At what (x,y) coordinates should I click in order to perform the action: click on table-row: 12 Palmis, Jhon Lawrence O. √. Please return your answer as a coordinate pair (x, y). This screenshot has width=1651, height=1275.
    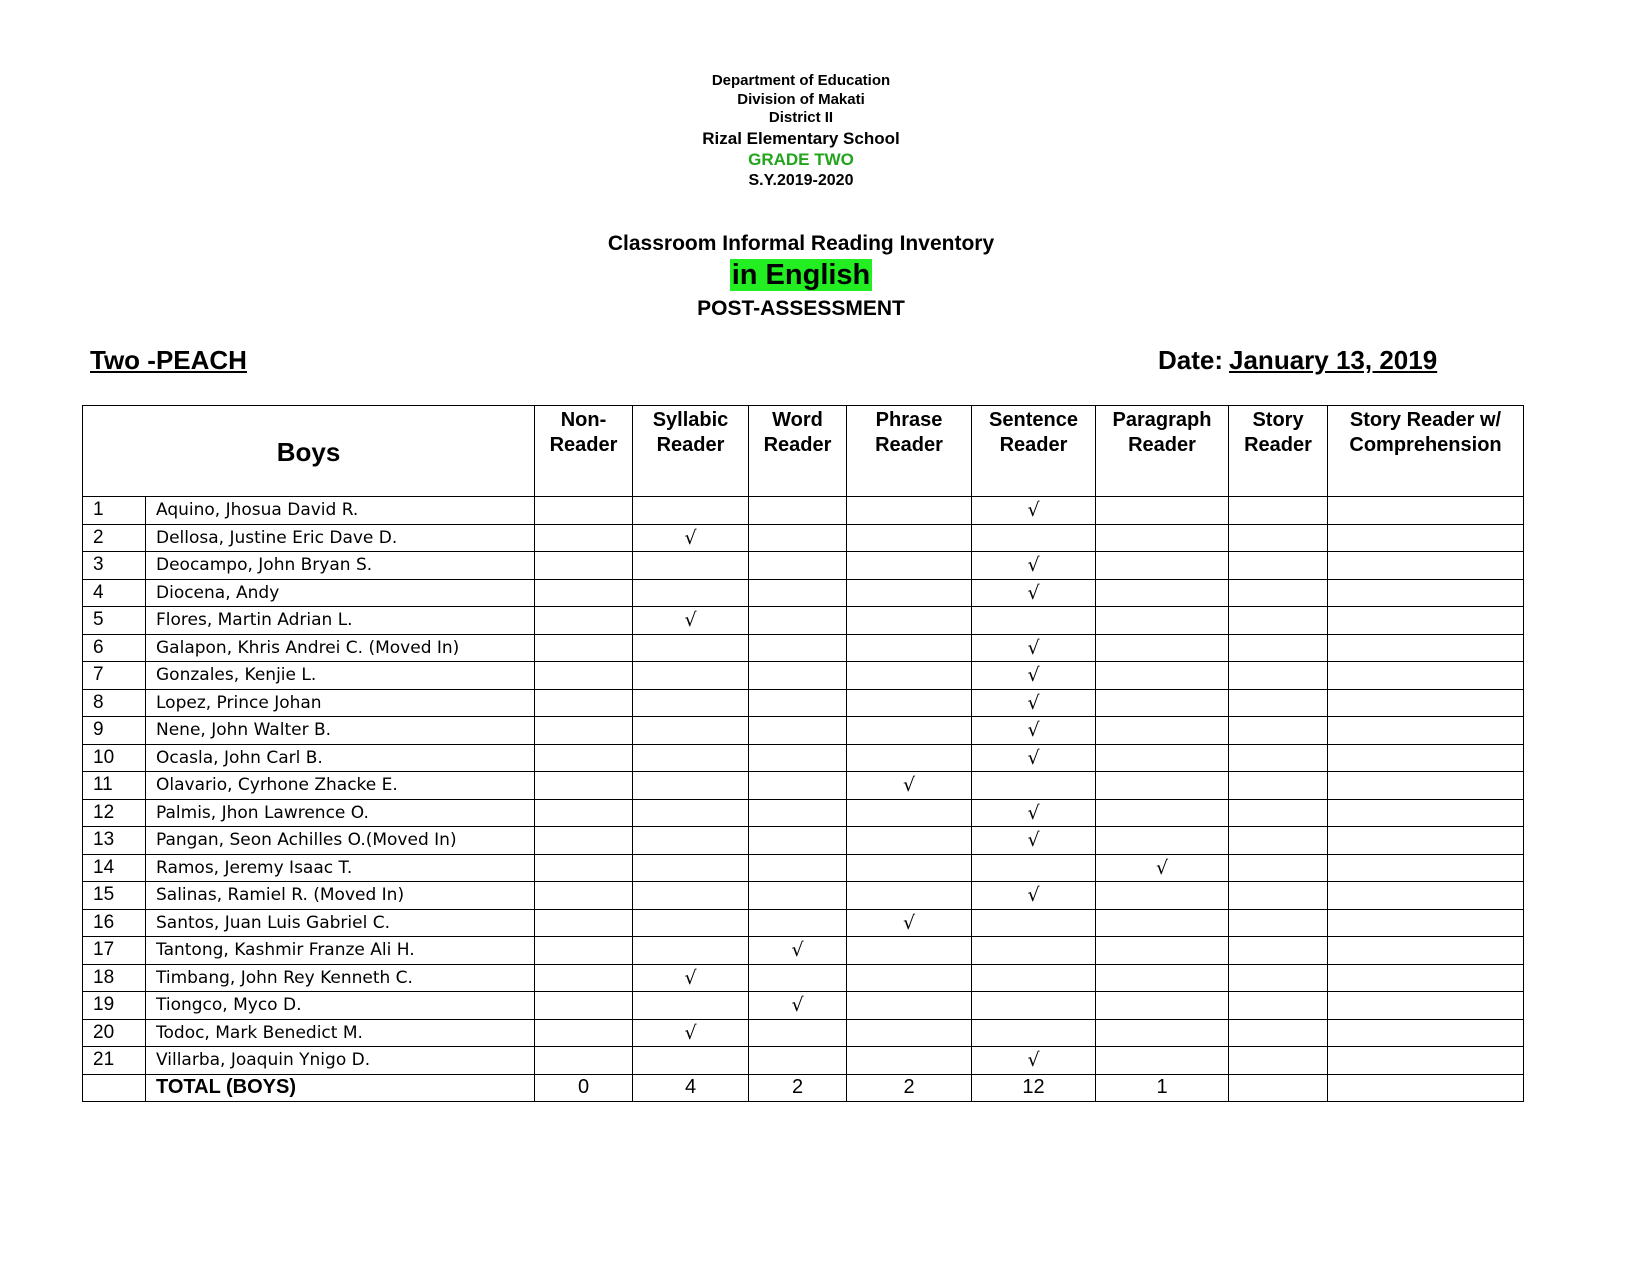
    Looking at the image, I should click on (803, 812).